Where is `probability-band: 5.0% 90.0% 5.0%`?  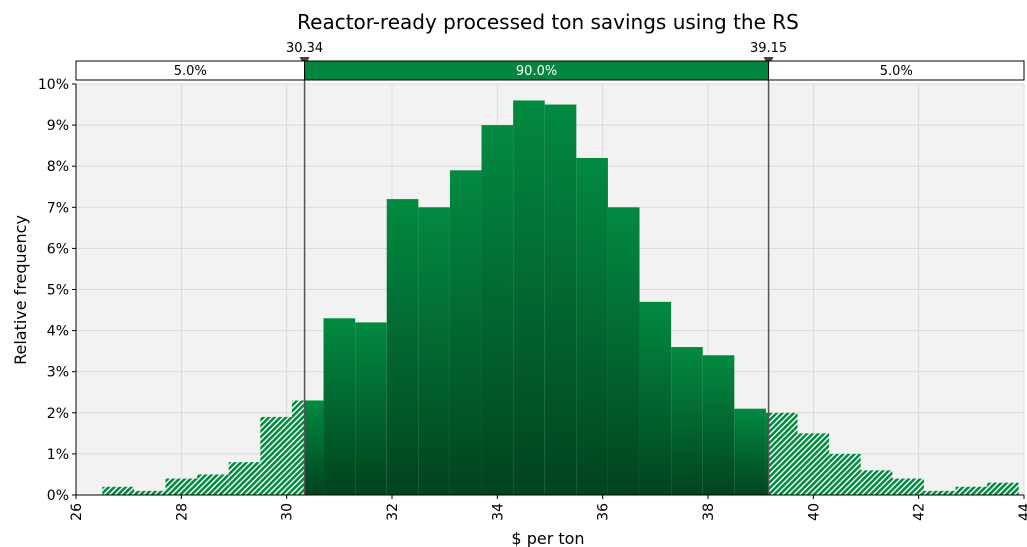
probability-band: 5.0% 90.0% 5.0% is located at coordinates (550, 70).